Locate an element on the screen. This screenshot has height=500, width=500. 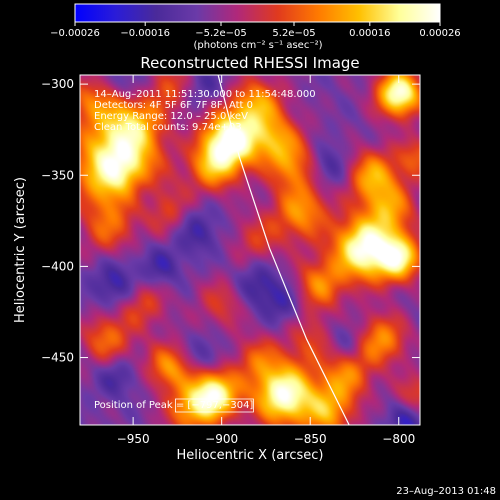
y-tick-label: −300 is located at coordinates (57, 84).